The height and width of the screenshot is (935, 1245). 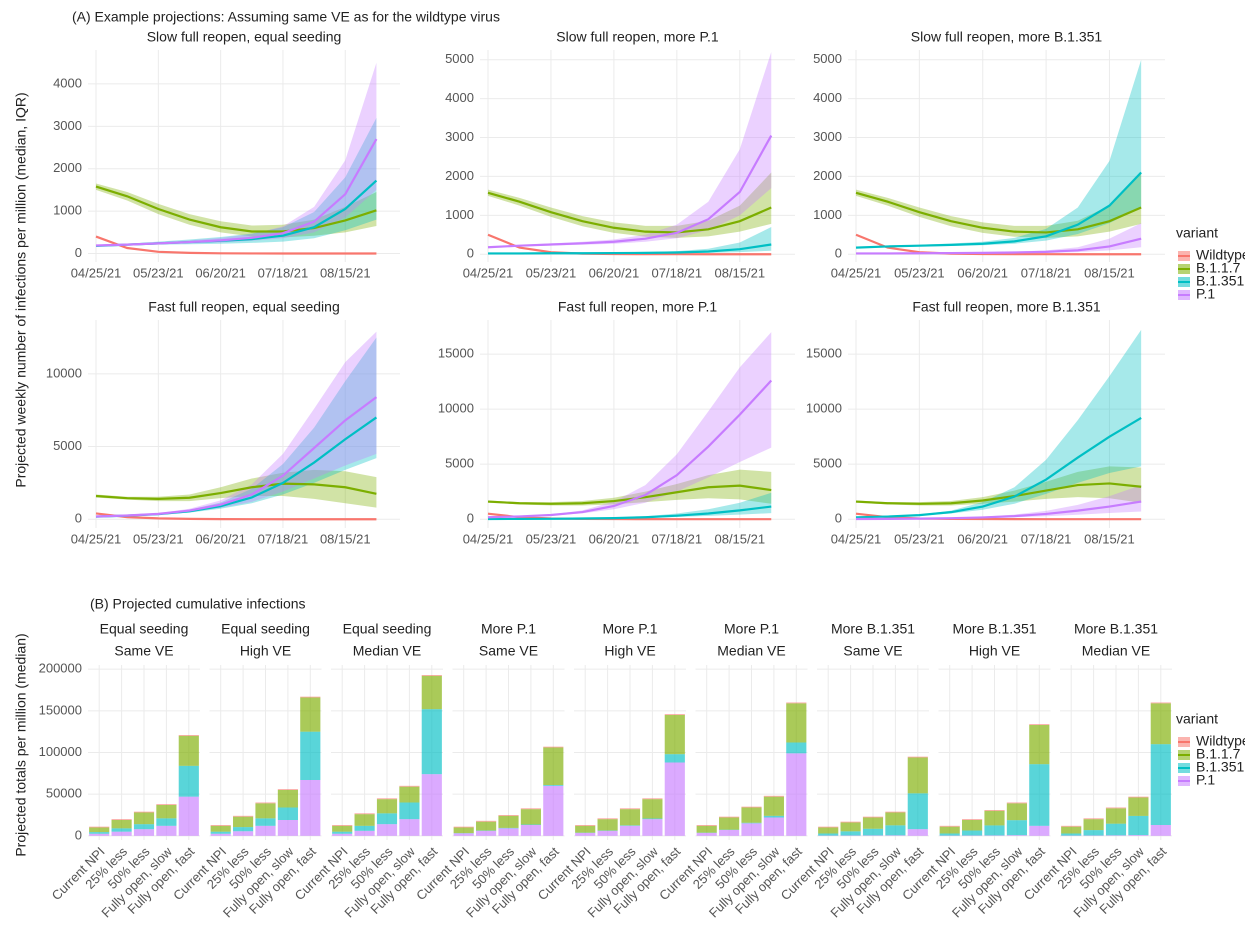 What do you see at coordinates (244, 37) in the screenshot?
I see `panel-title: Slow full reopen, equal seeding` at bounding box center [244, 37].